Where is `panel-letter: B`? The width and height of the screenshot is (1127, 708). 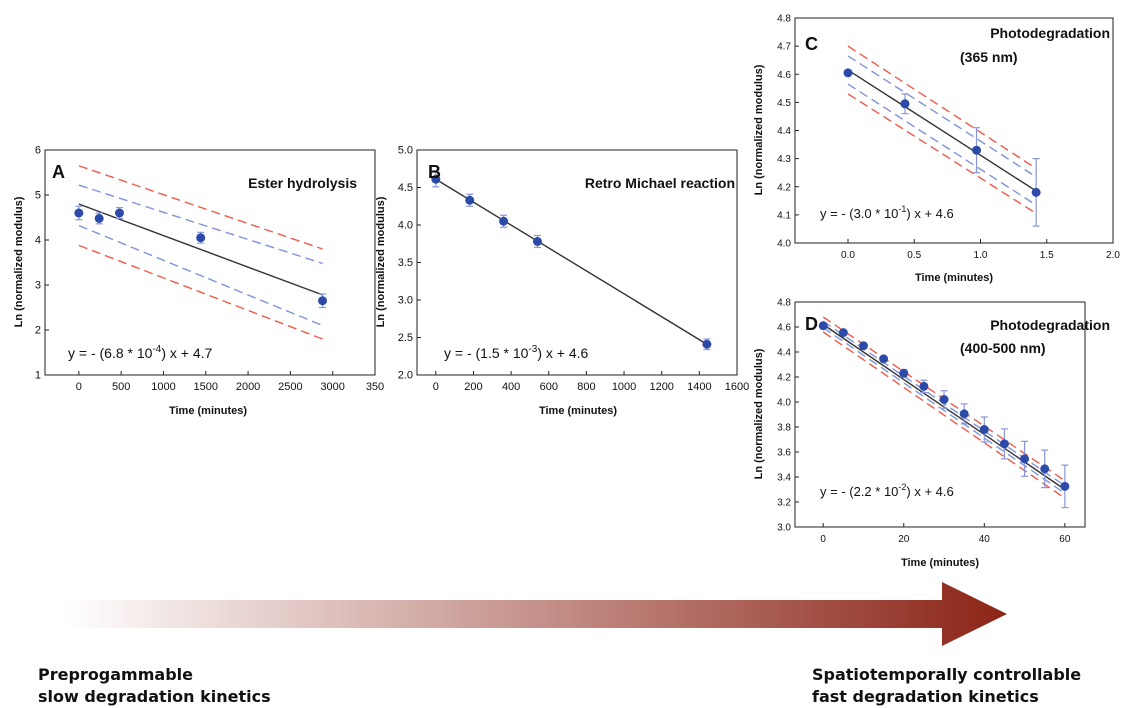 panel-letter: B is located at coordinates (434, 172).